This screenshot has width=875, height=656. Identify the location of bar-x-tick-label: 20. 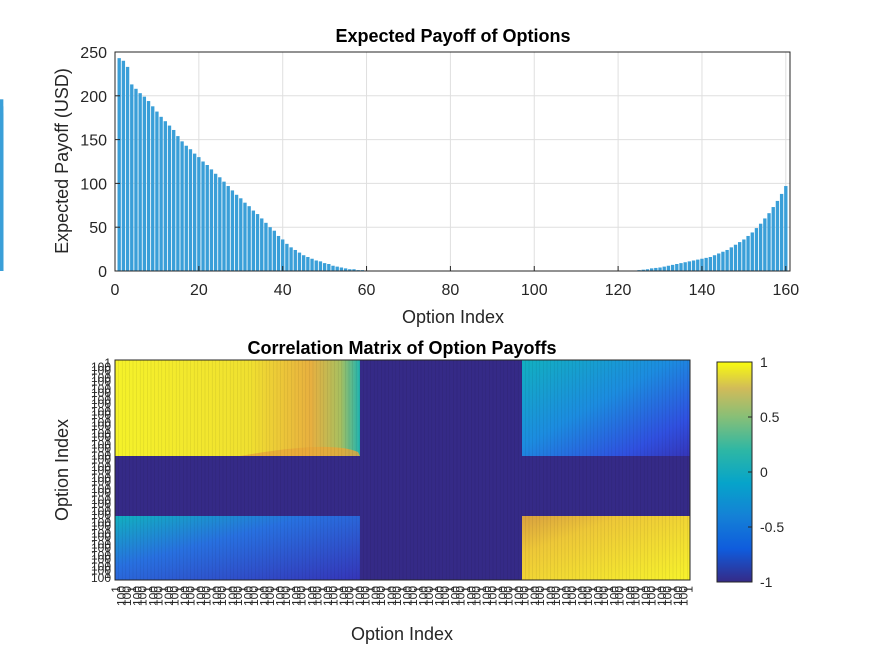
(199, 290).